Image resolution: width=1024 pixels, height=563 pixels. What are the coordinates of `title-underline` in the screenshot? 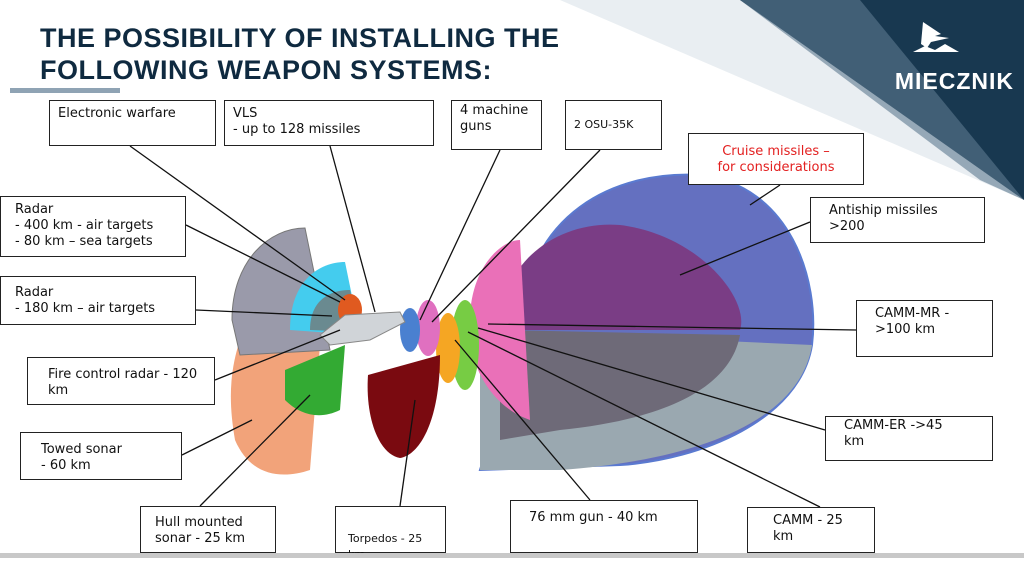 It's located at (65, 90).